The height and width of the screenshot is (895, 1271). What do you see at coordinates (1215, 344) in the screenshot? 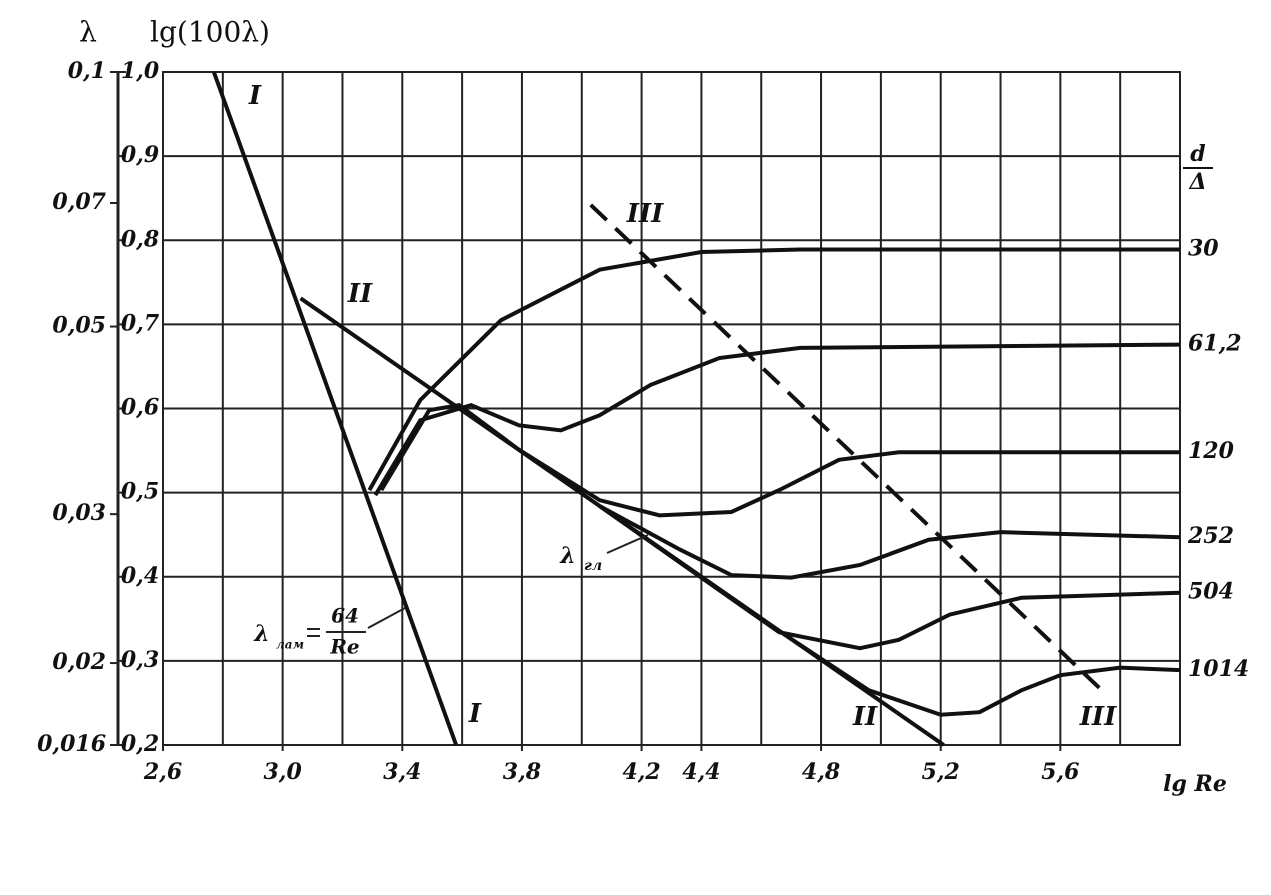
I see `series-label: 61,2` at bounding box center [1215, 344].